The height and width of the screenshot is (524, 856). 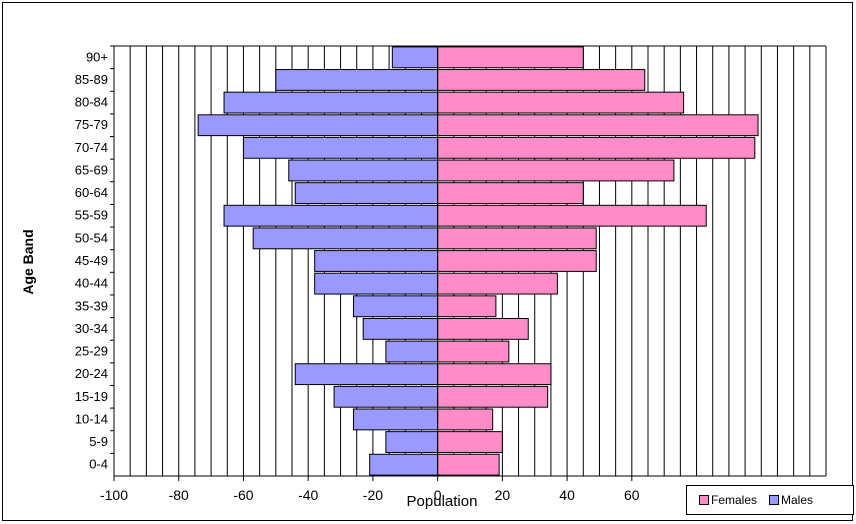 What do you see at coordinates (91, 79) in the screenshot?
I see `y-tick-label: 85-89` at bounding box center [91, 79].